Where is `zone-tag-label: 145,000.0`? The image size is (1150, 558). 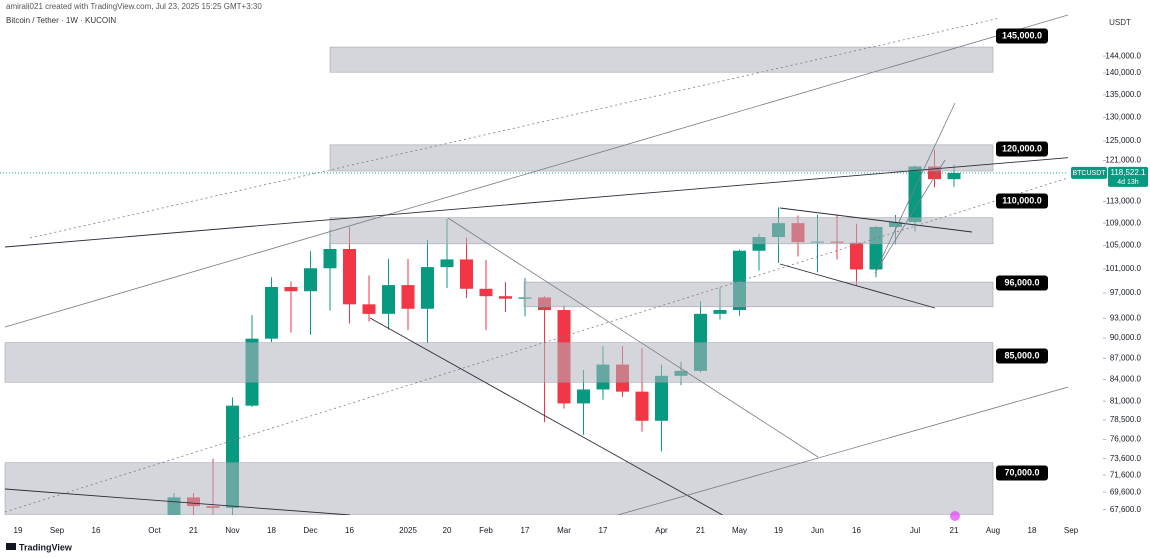 zone-tag-label: 145,000.0 is located at coordinates (1022, 35).